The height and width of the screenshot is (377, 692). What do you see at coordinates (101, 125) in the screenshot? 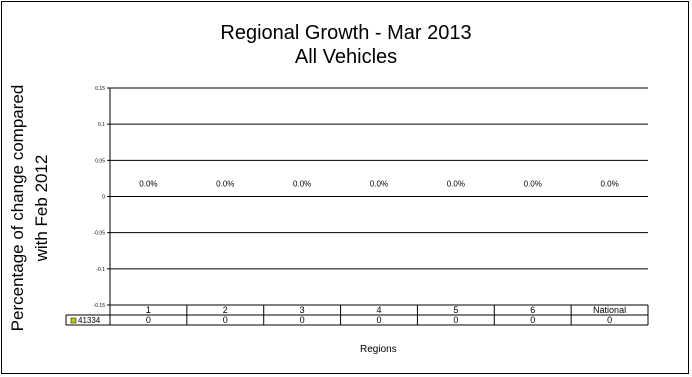
I see `y-tick-label: 0.1` at bounding box center [101, 125].